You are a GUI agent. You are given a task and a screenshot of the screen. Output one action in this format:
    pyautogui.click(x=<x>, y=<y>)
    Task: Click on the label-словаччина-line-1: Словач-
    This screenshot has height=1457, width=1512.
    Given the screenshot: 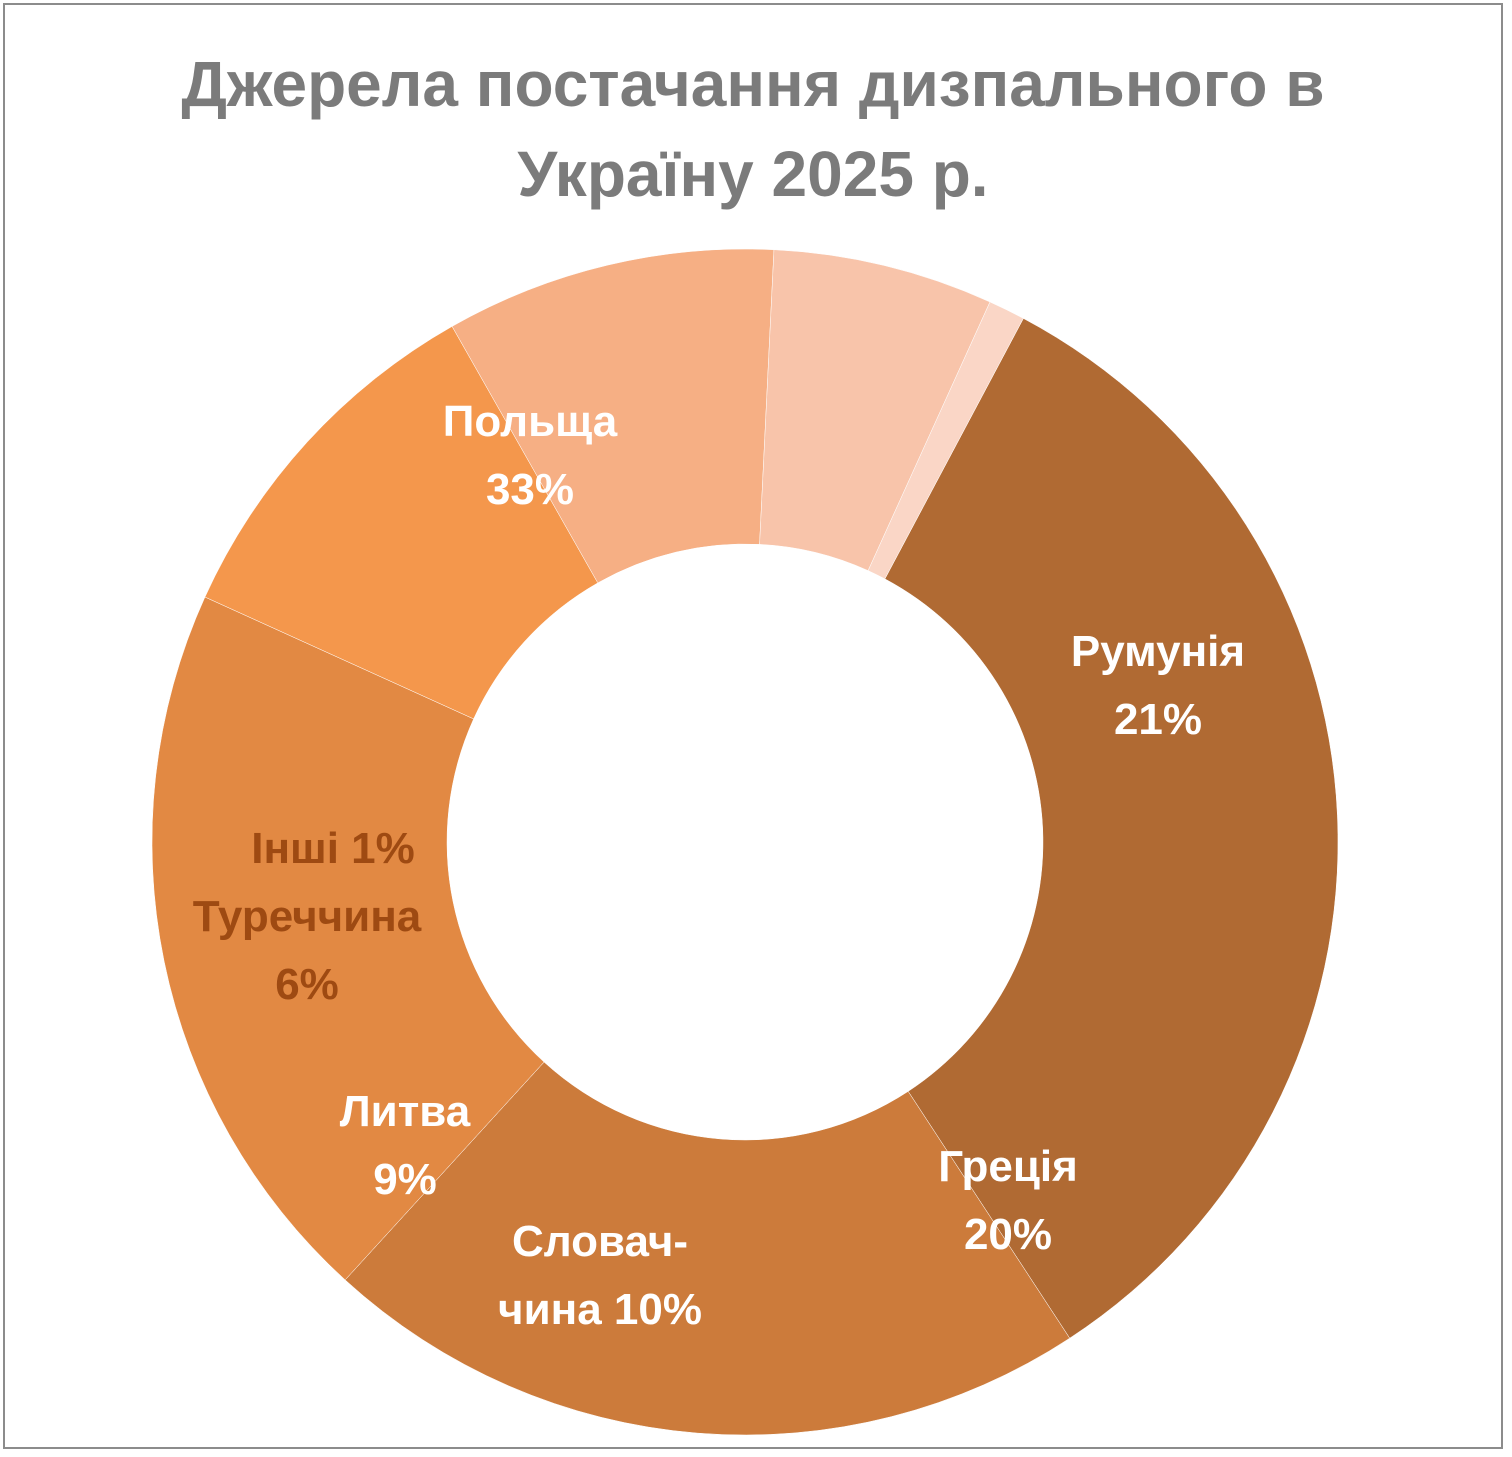 What is the action you would take?
    pyautogui.click(x=600, y=1241)
    